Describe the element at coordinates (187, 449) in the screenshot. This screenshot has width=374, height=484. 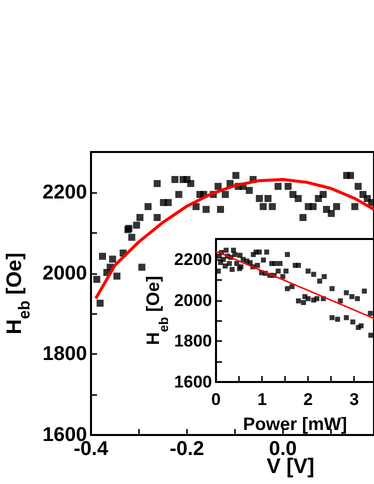
I see `x-tick-label: -0.2` at that location.